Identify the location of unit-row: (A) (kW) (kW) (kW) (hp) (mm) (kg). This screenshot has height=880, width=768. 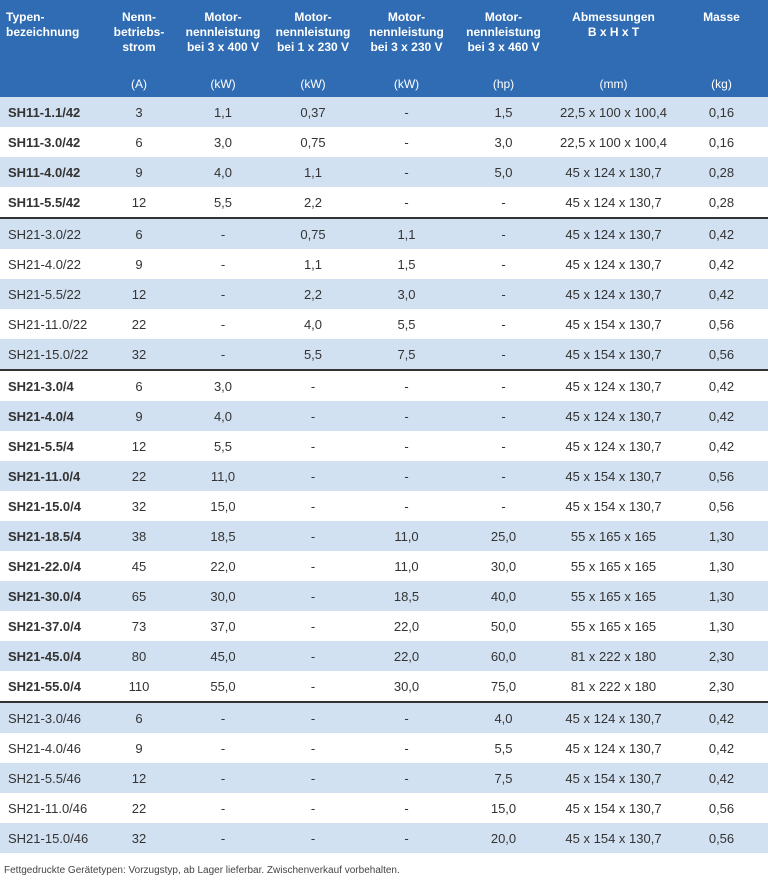
(384, 84).